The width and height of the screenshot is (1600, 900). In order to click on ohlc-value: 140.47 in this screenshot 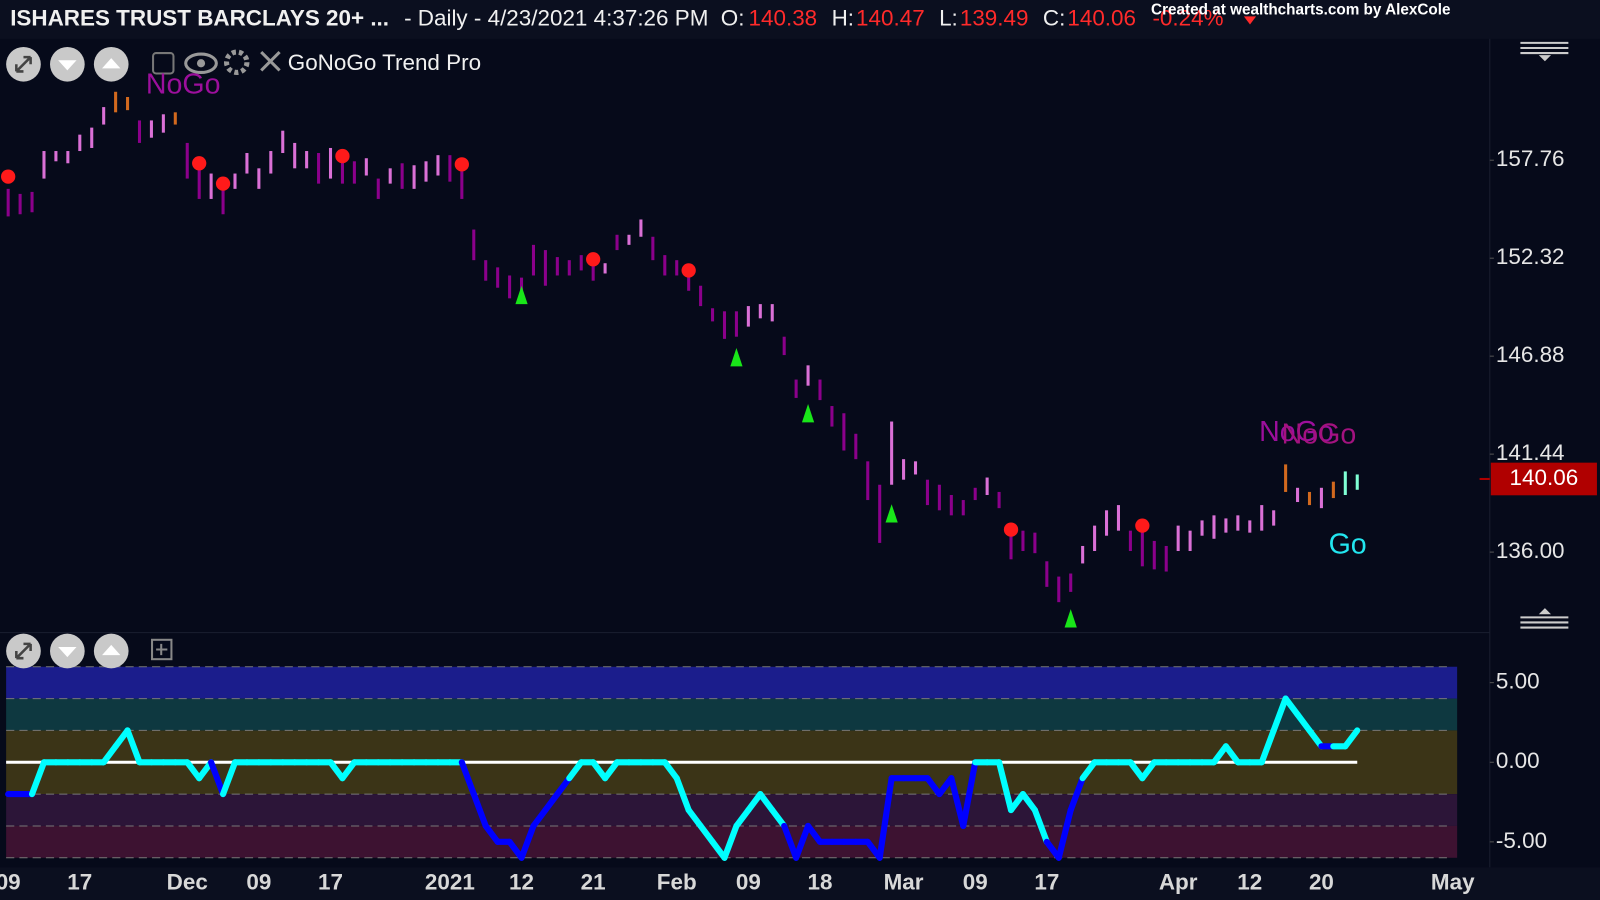, I will do `click(890, 17)`.